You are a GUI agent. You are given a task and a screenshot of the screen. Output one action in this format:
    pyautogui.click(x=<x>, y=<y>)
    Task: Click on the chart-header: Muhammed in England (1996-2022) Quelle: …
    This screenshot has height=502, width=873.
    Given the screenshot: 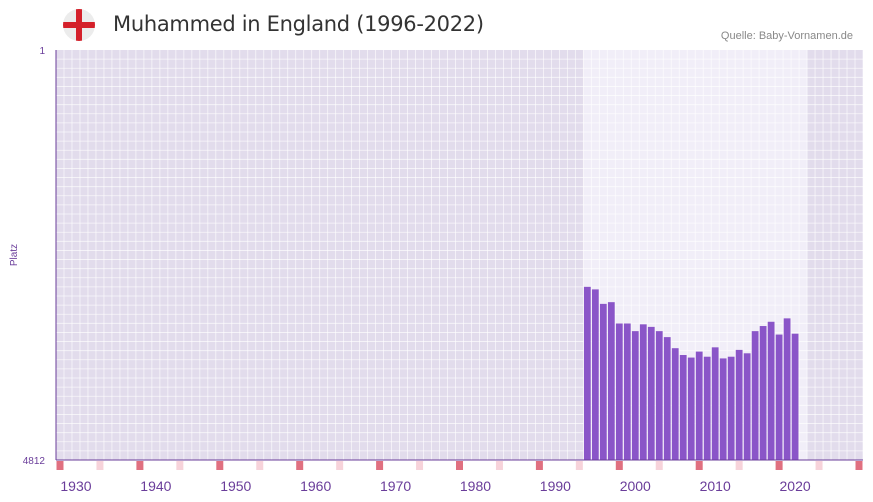 What is the action you would take?
    pyautogui.click(x=436, y=24)
    